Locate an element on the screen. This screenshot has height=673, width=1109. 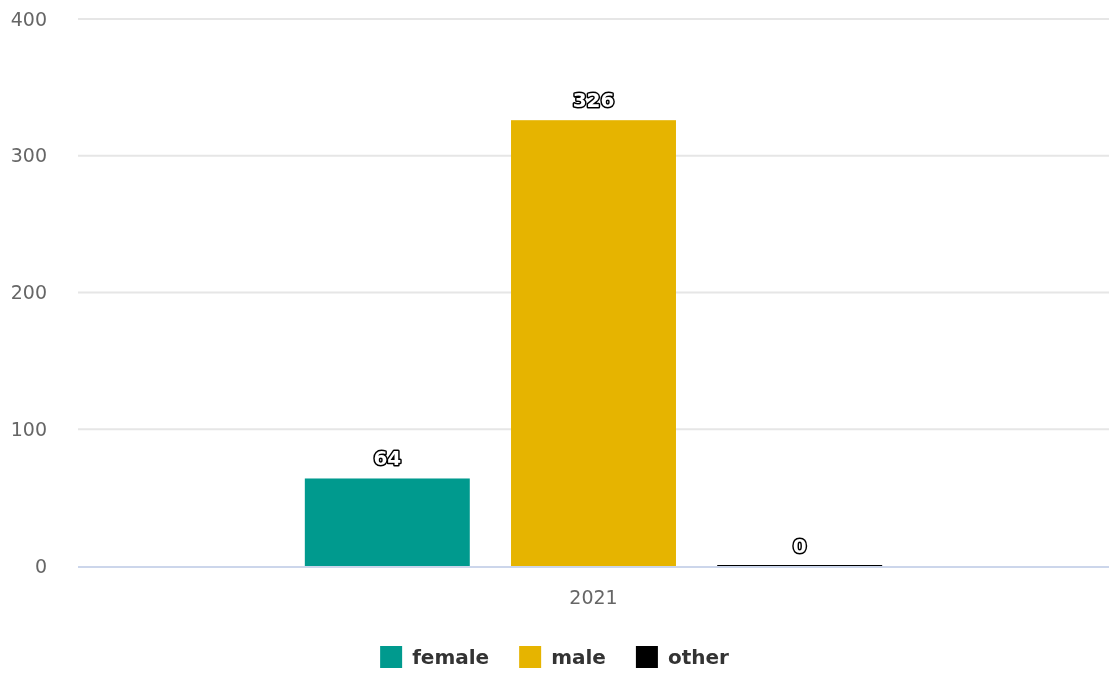
legend-label: male is located at coordinates (578, 657).